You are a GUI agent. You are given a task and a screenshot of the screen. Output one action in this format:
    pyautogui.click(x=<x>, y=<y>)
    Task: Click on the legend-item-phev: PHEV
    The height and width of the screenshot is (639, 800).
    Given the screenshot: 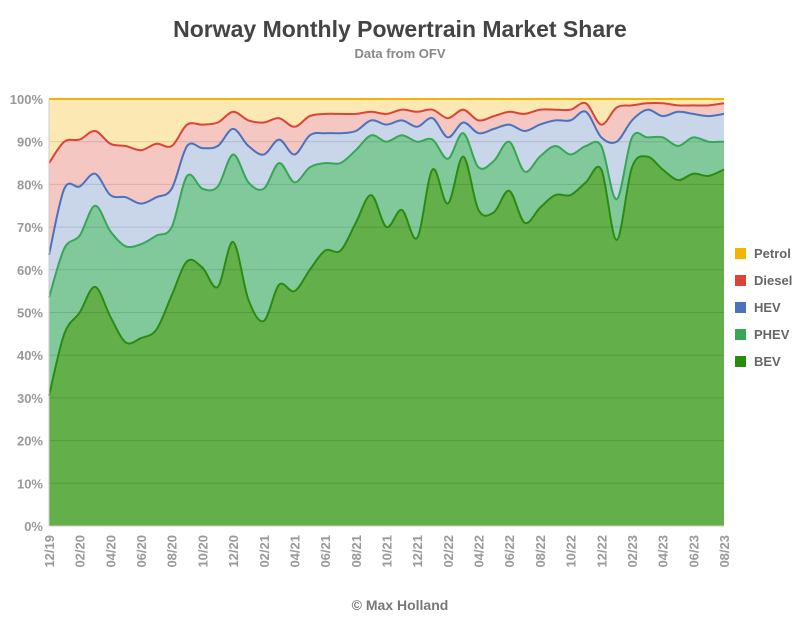 What is the action you would take?
    pyautogui.click(x=763, y=334)
    